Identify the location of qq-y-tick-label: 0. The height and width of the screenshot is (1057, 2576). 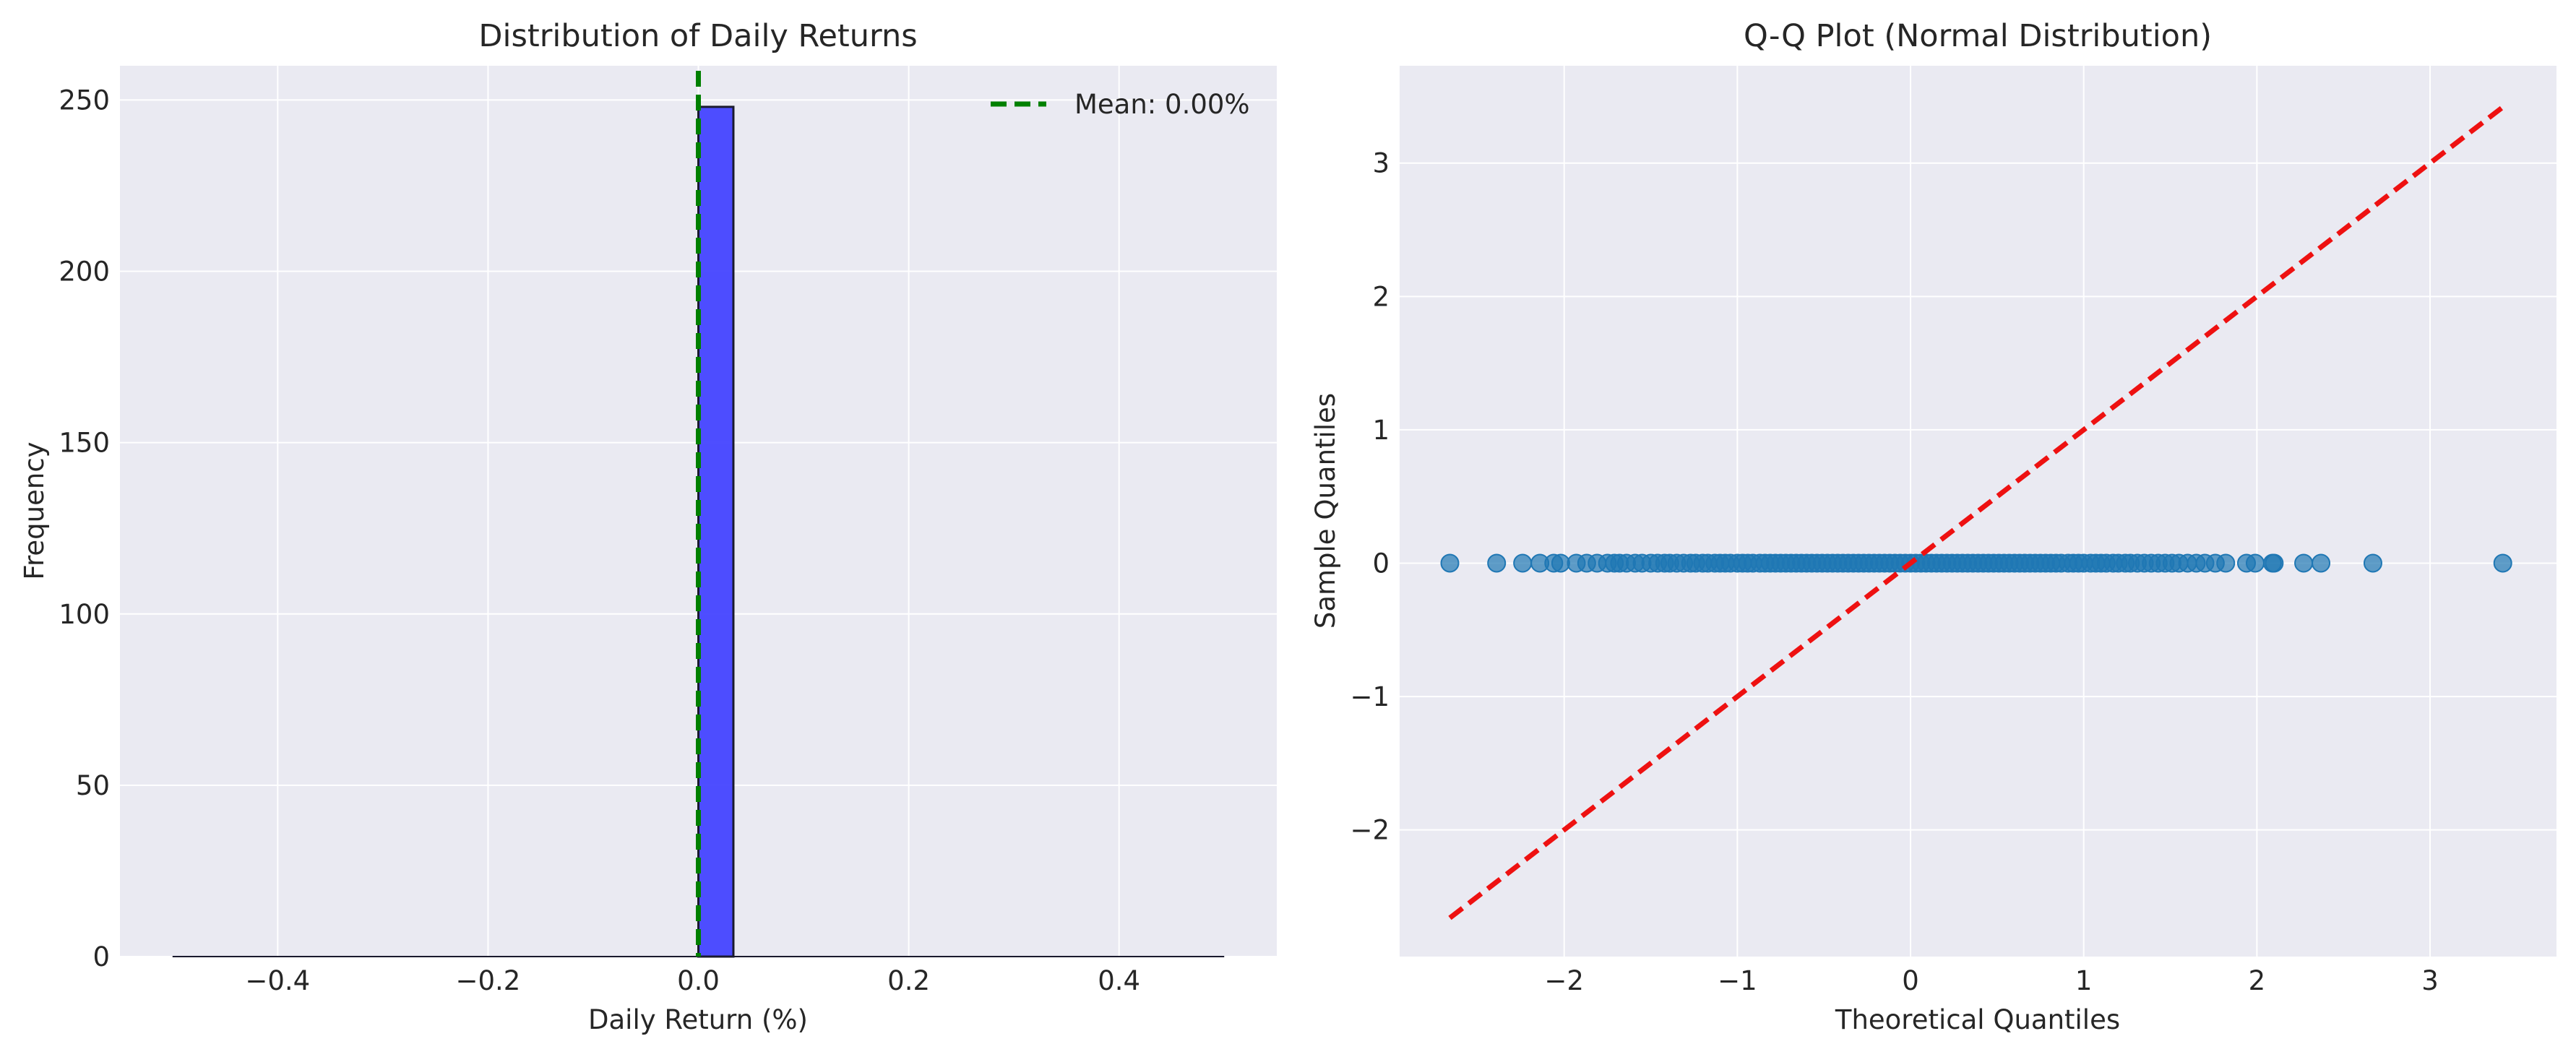
(1381, 563).